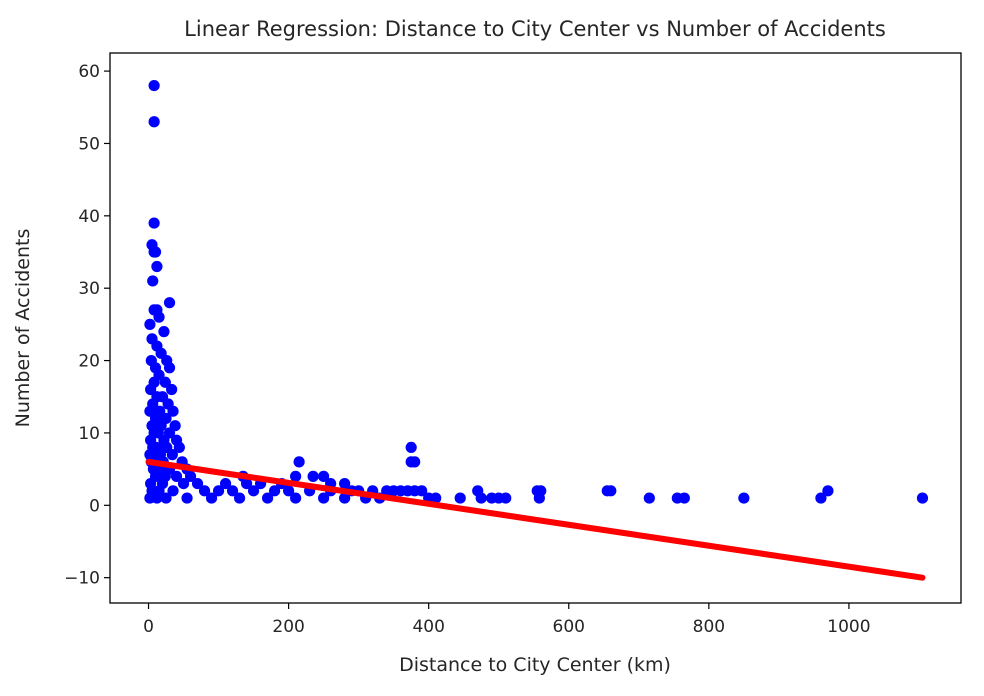  Describe the element at coordinates (87, 325) in the screenshot. I see `y-axis: −10 0 10 20 30 40 50 60` at that location.